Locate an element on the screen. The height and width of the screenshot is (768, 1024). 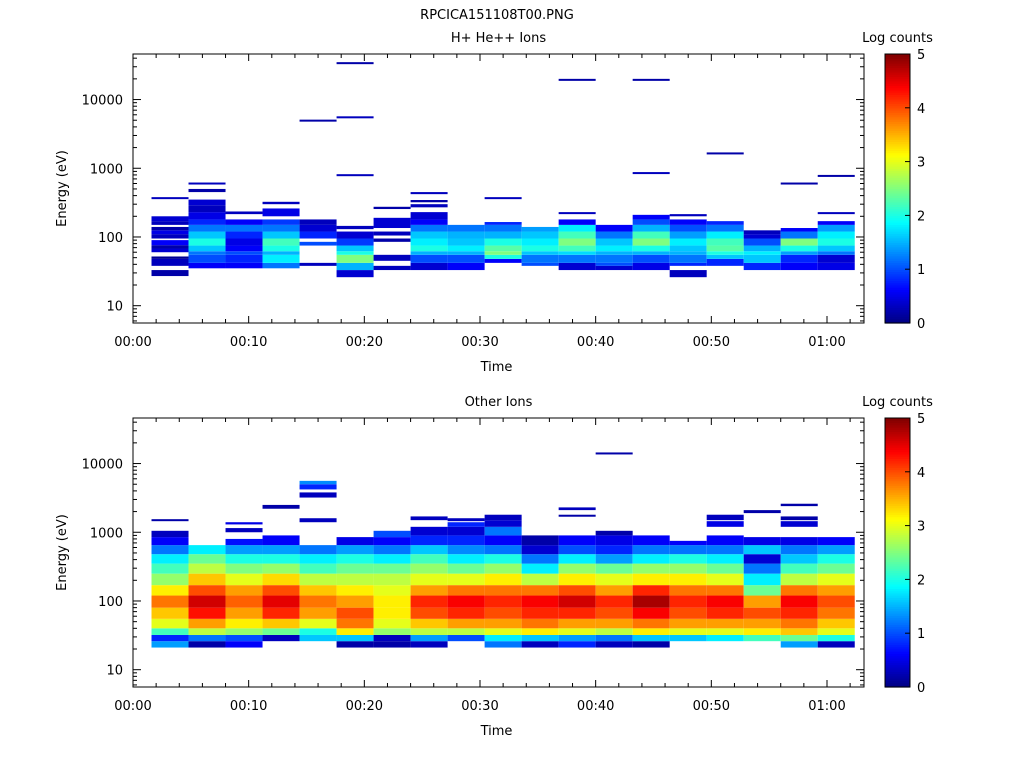
colorbar-tick-label: 4 is located at coordinates (921, 473).